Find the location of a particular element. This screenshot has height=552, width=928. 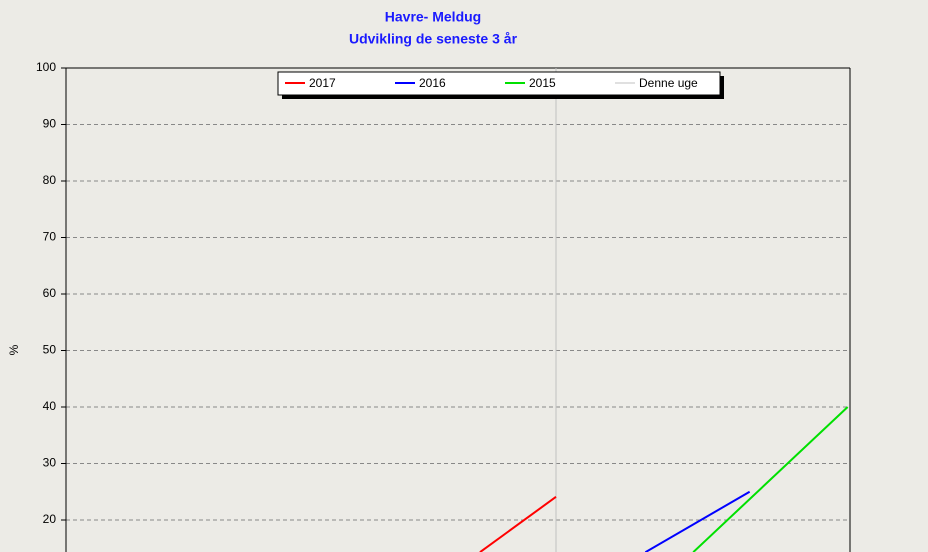

legend-label: 2017 is located at coordinates (322, 83).